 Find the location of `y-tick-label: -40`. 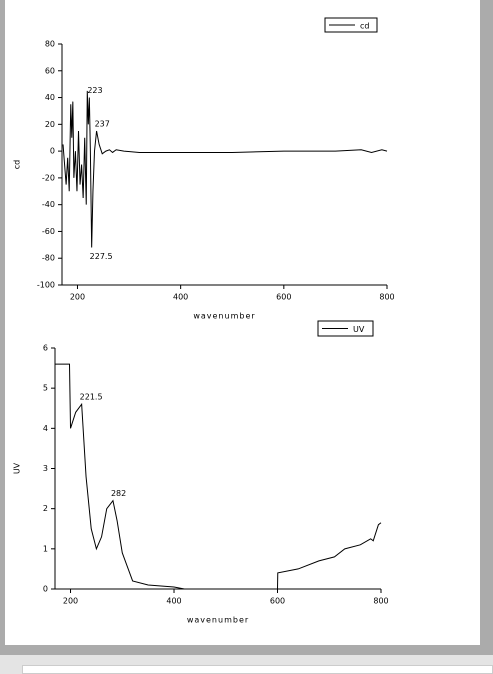

y-tick-label: -40 is located at coordinates (48, 204).